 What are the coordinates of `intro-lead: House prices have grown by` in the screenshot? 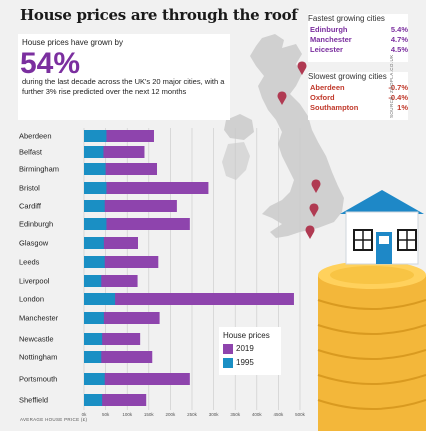 It's located at (72, 42).